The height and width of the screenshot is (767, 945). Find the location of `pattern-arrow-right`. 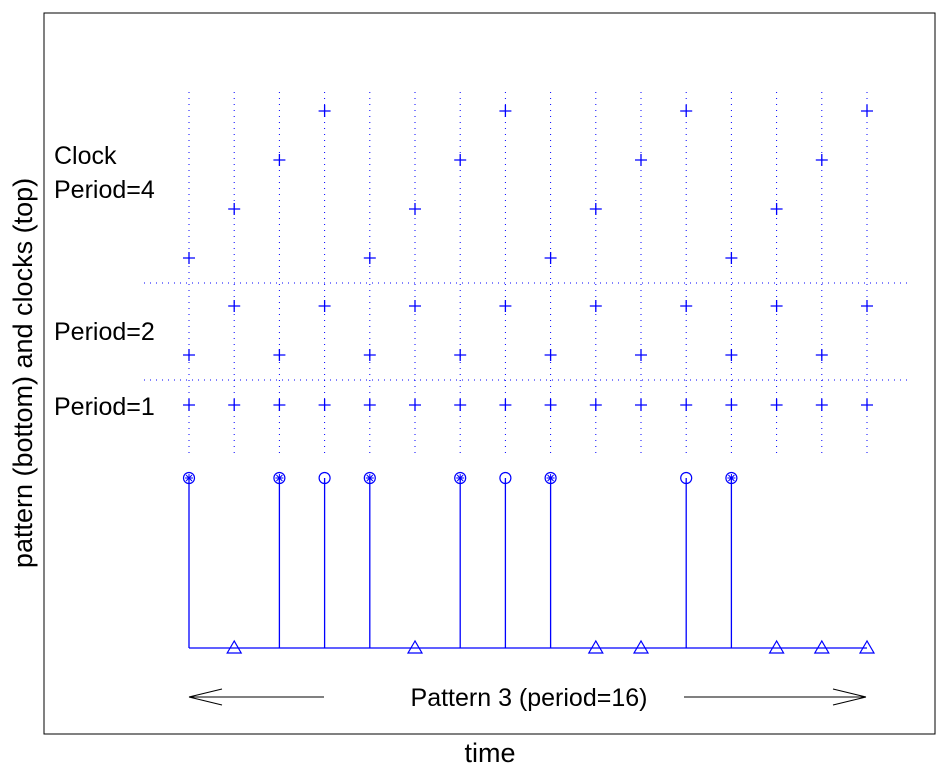

pattern-arrow-right is located at coordinates (775, 697).